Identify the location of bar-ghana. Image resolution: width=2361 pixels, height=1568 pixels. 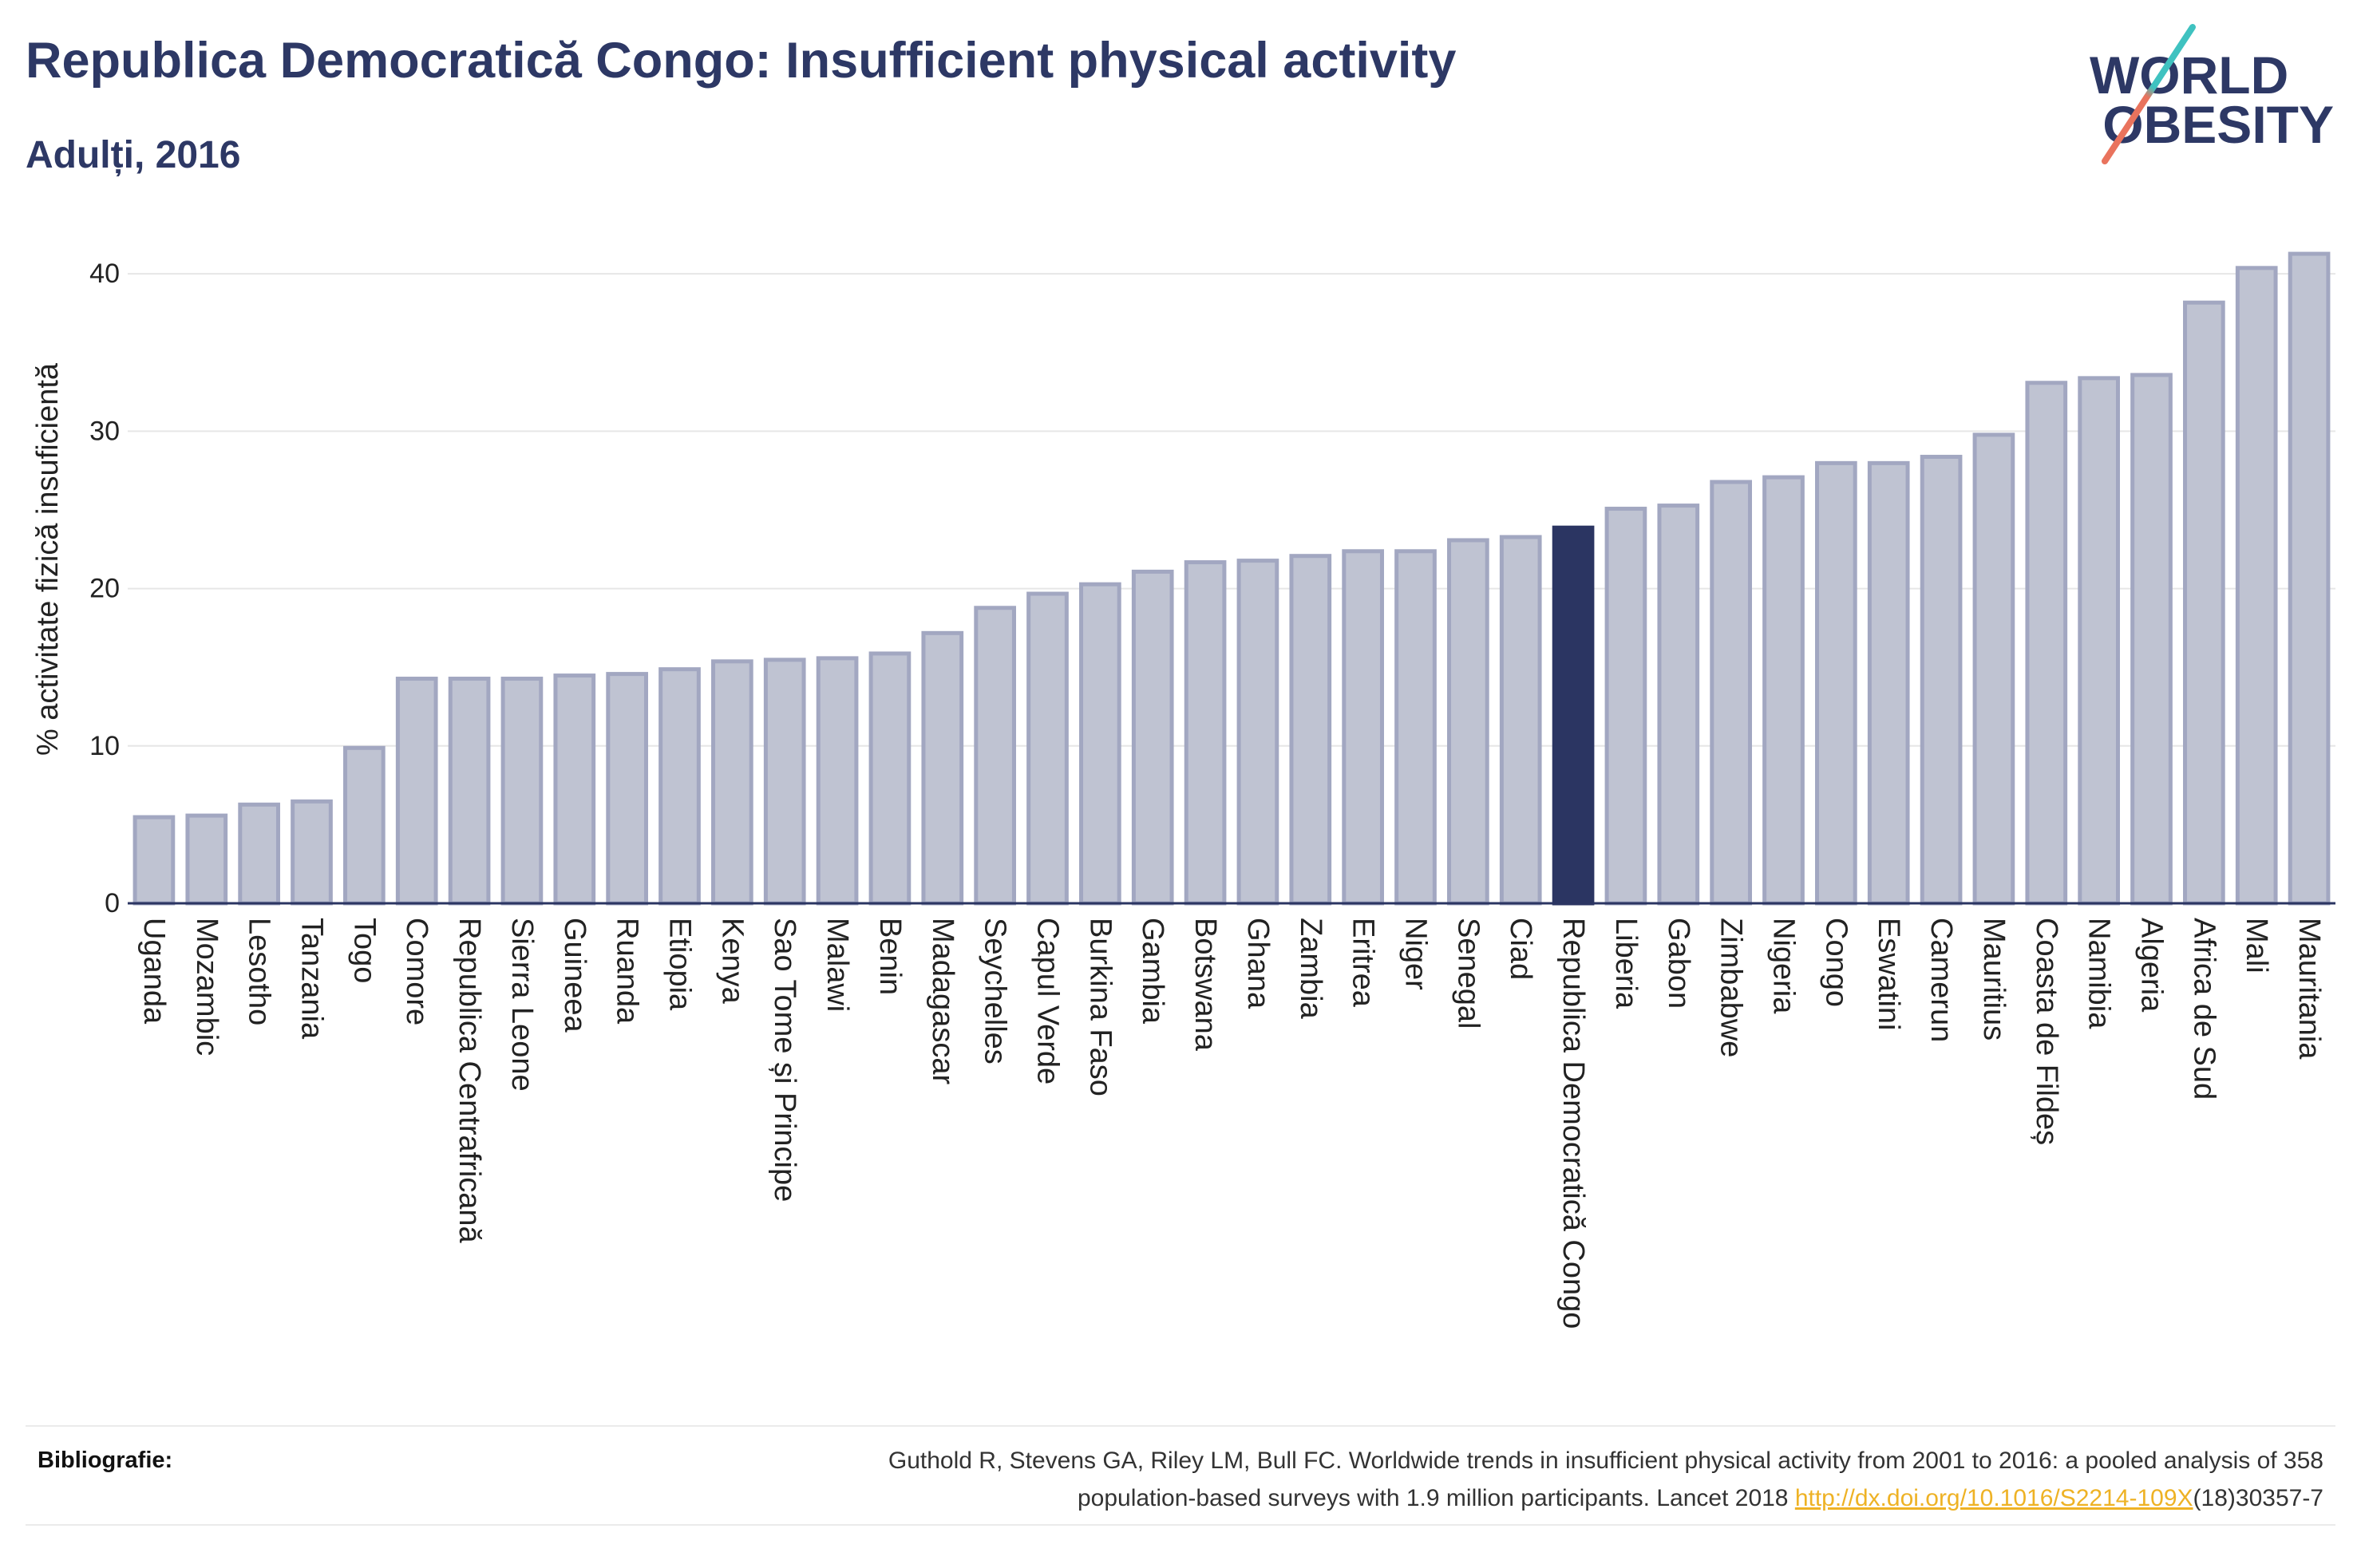
(1257, 732).